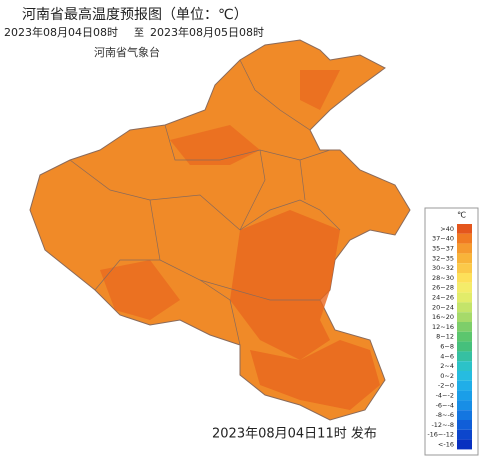  I want to click on legend-label: 28~30, so click(443, 278).